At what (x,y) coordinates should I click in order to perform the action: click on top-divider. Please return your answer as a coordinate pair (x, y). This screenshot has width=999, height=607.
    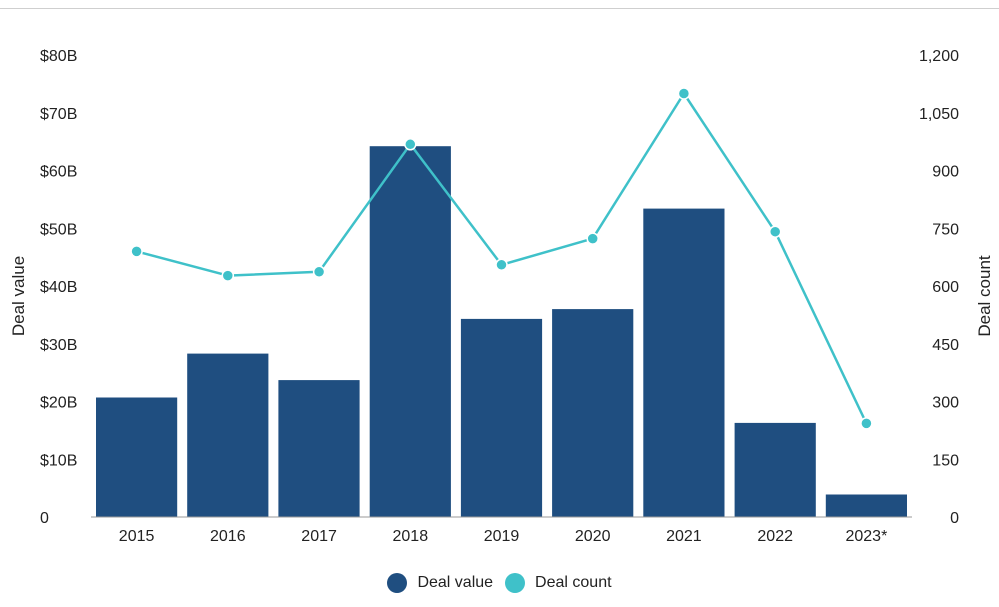
    Looking at the image, I should click on (499, 8).